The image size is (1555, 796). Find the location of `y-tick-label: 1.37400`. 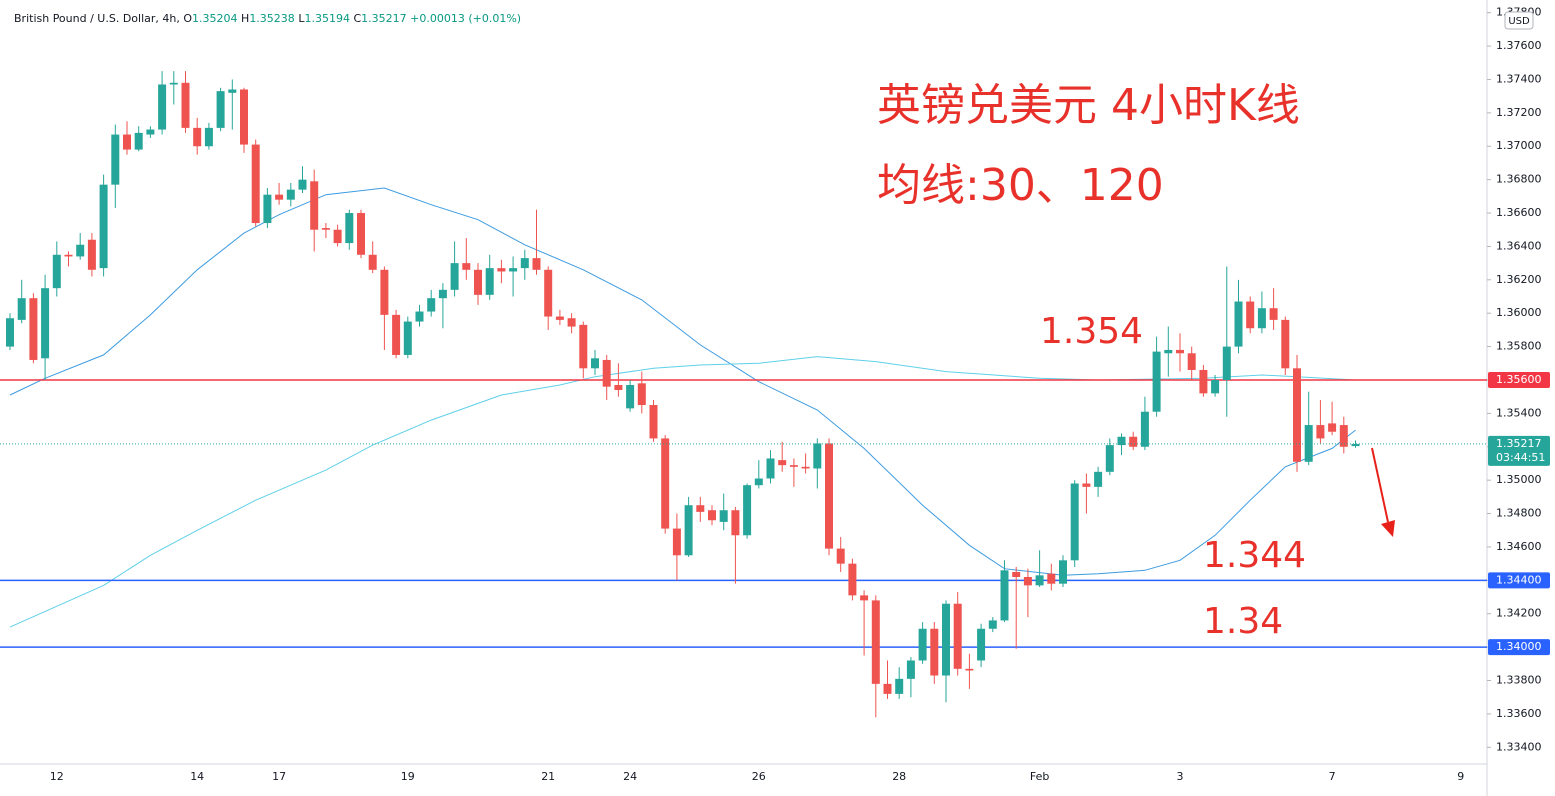

y-tick-label: 1.37400 is located at coordinates (1519, 78).